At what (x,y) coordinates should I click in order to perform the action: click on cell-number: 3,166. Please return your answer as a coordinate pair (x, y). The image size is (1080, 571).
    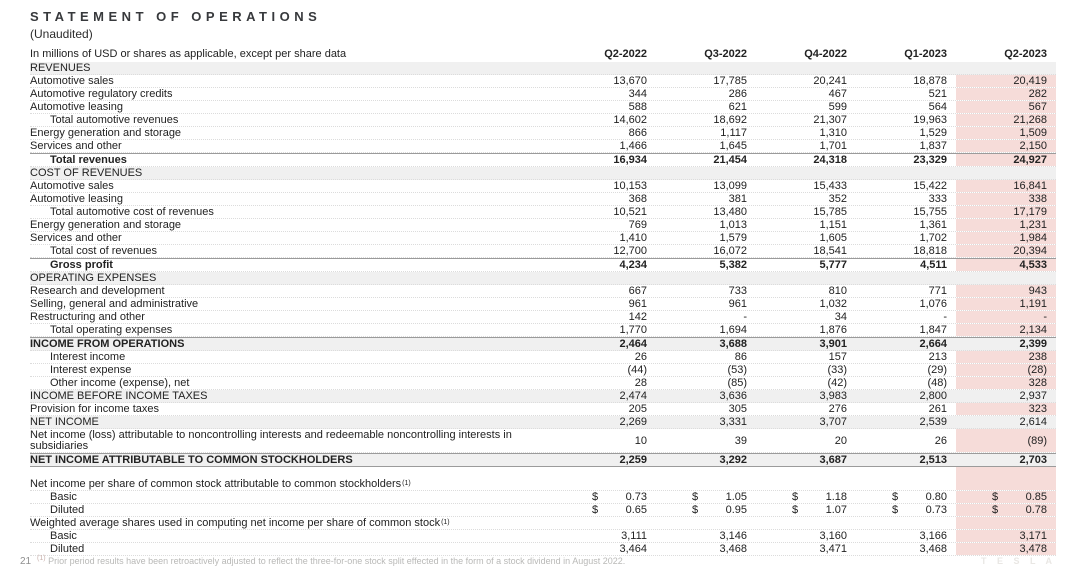
    Looking at the image, I should click on (933, 536).